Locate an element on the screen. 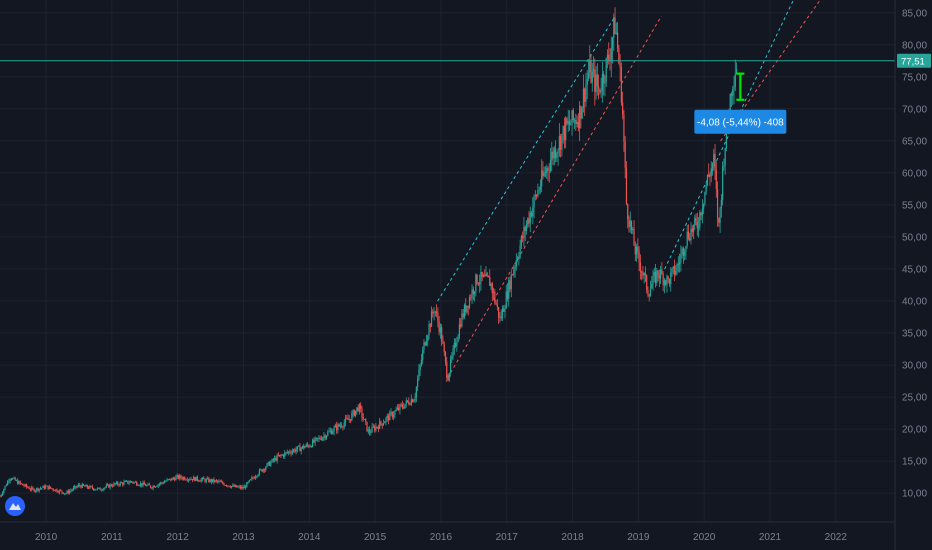 This screenshot has height=550, width=932. tradingview-logo-icon is located at coordinates (15, 506).